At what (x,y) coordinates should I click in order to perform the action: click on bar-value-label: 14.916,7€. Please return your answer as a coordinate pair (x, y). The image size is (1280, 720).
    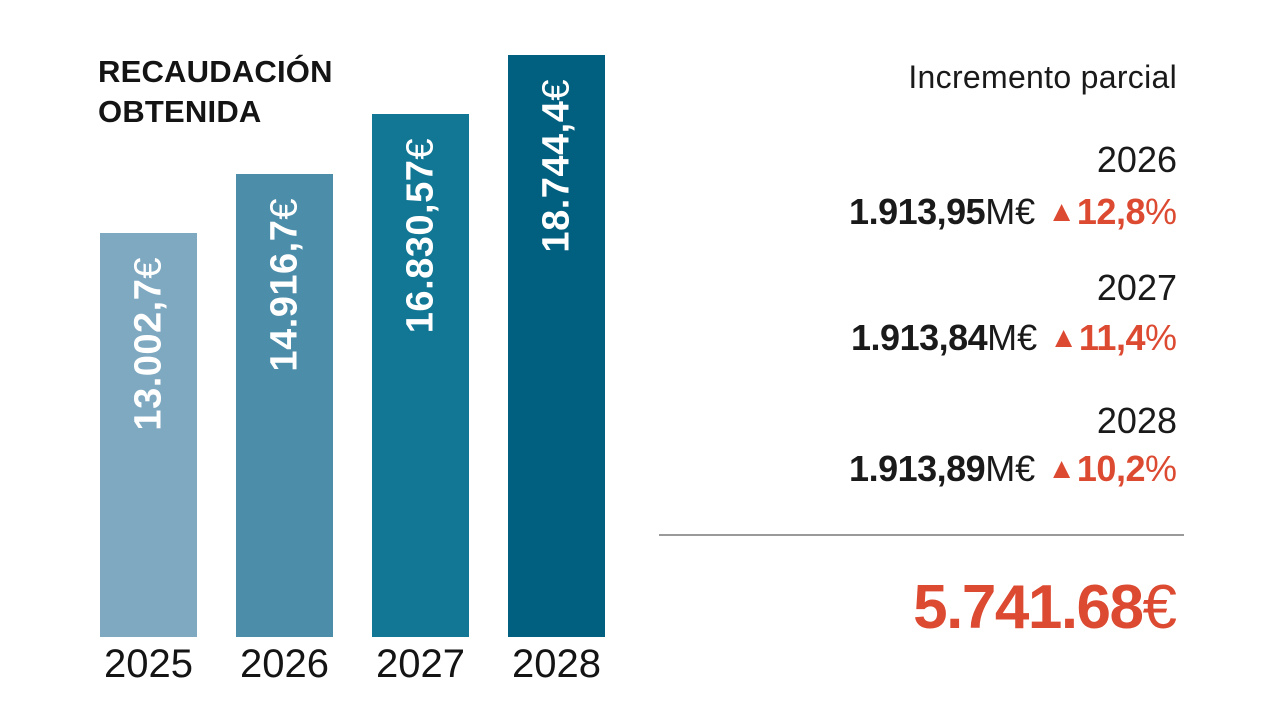
    Looking at the image, I should click on (284, 285).